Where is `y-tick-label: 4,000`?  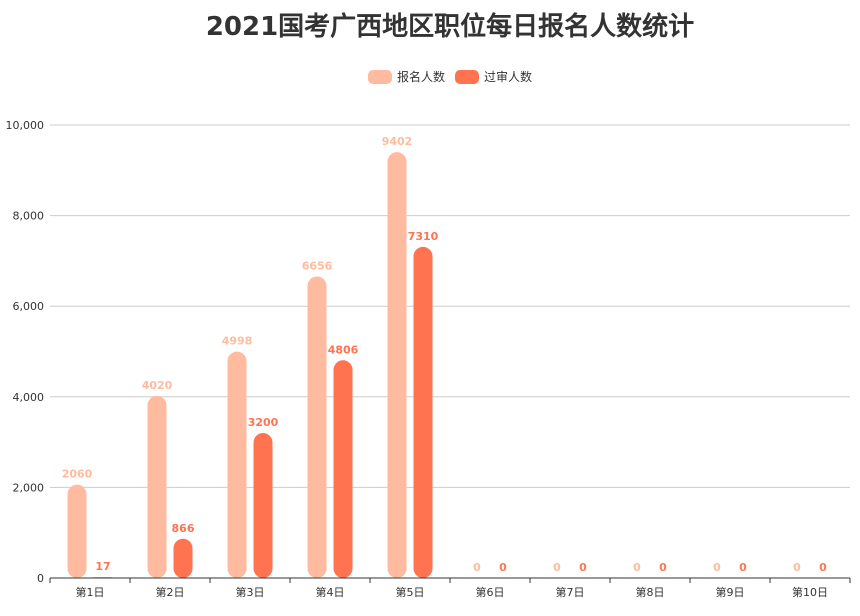
y-tick-label: 4,000 is located at coordinates (29, 397).